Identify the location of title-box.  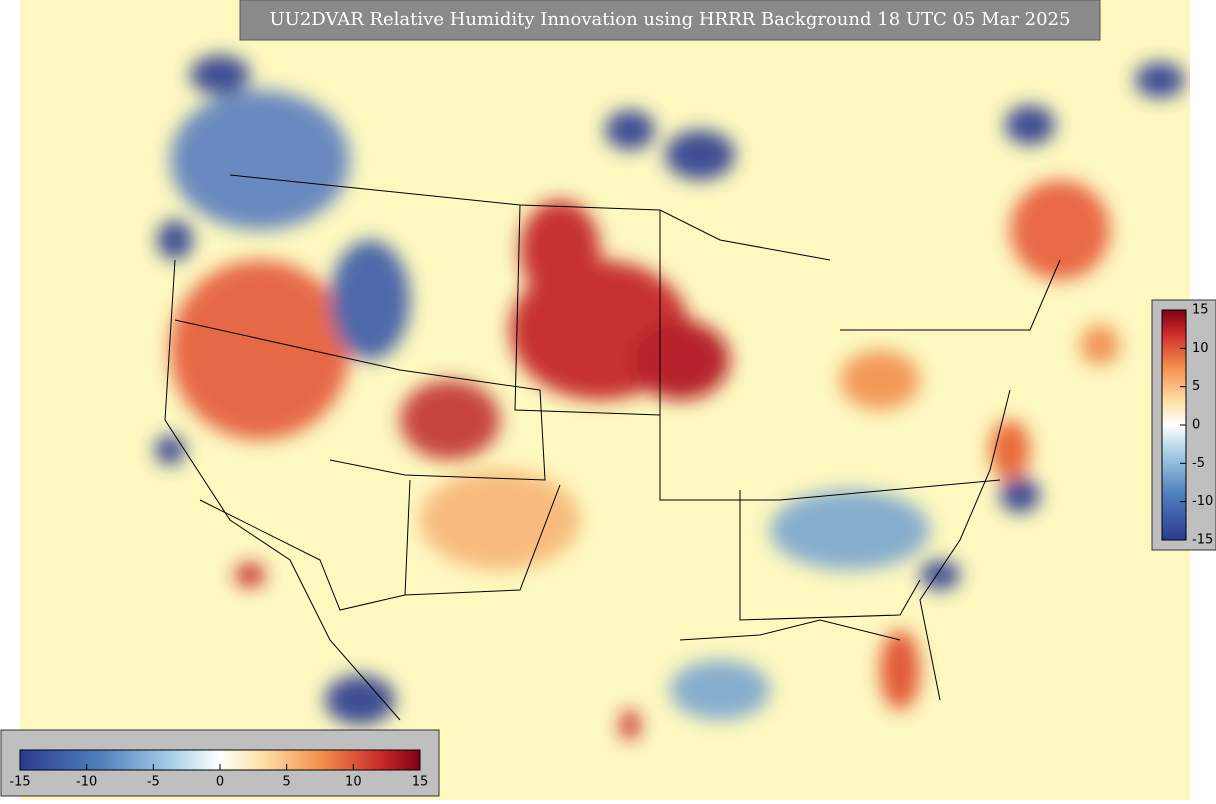
(670, 20).